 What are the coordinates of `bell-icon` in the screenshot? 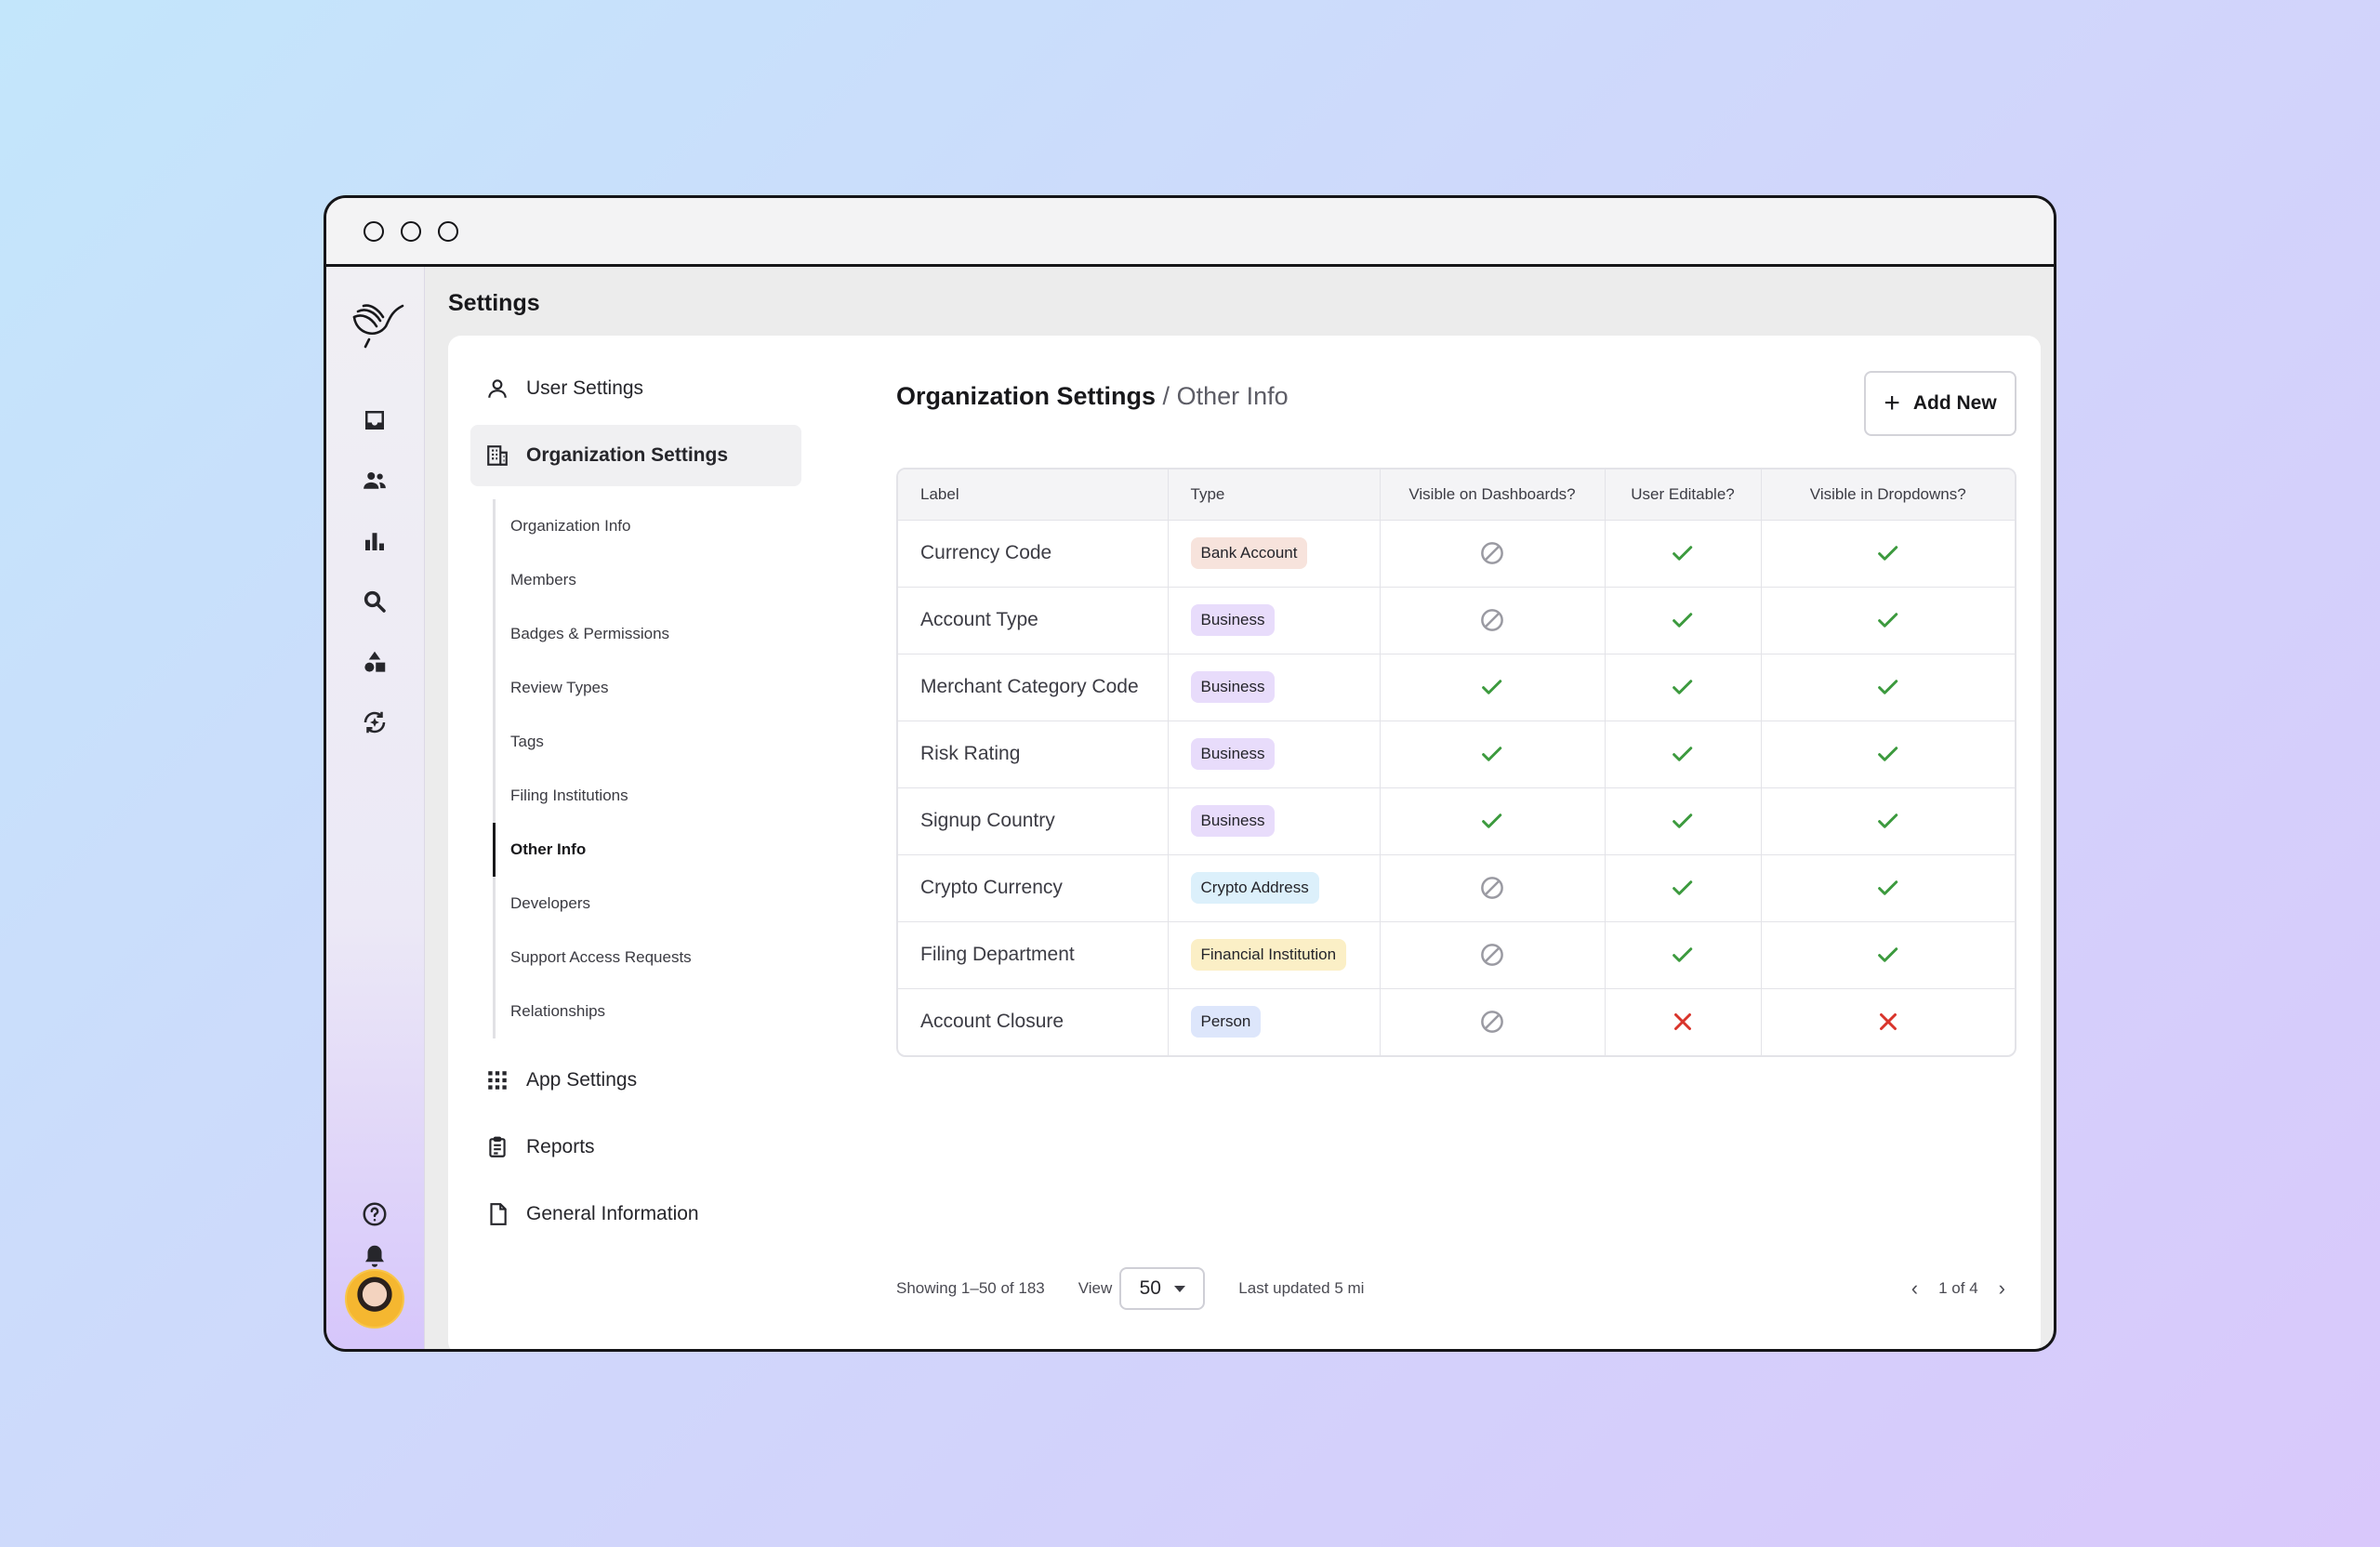 It's located at (374, 1256).